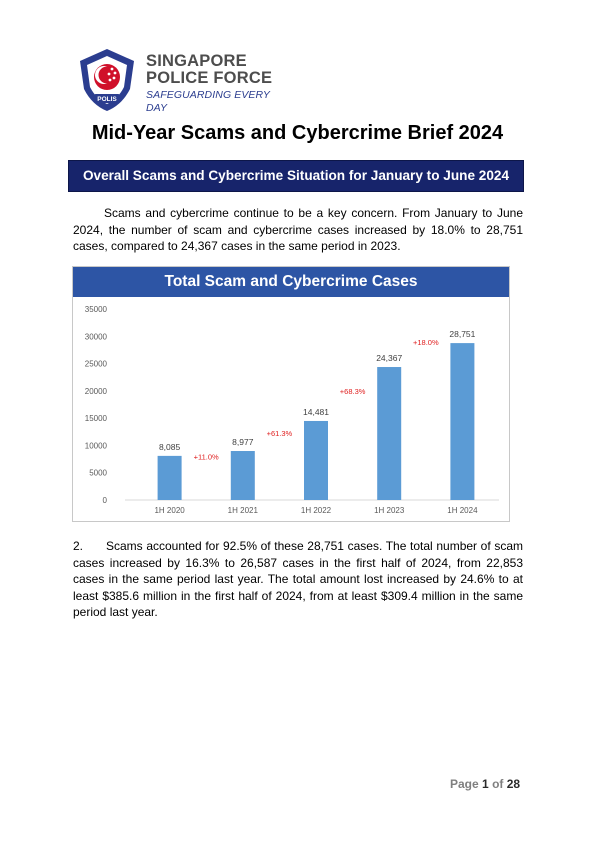  I want to click on x-tick-label: 1H 2020, so click(169, 510).